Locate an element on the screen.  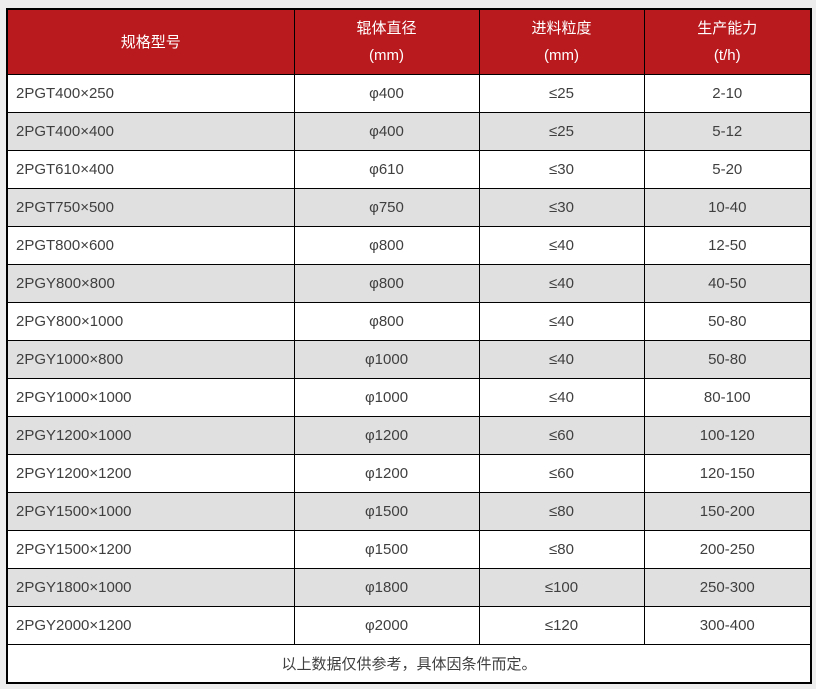
table-row: 2PGY1500×1000 φ1500 ≤80 150-200 is located at coordinates (409, 511).